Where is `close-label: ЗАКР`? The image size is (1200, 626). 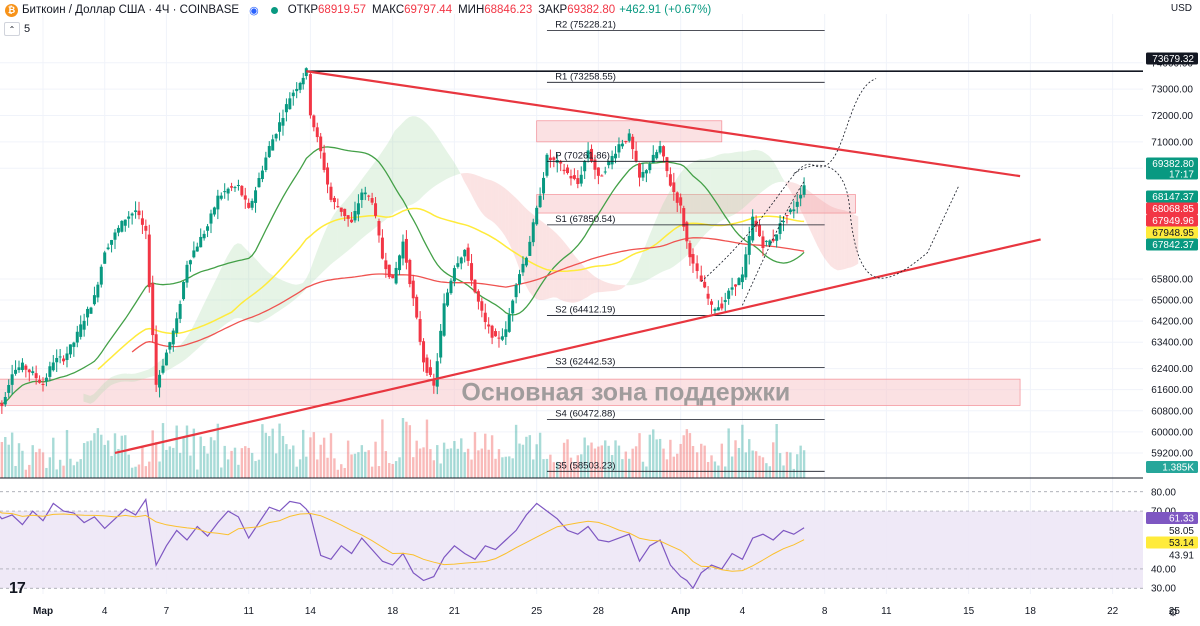
close-label: ЗАКР is located at coordinates (553, 10).